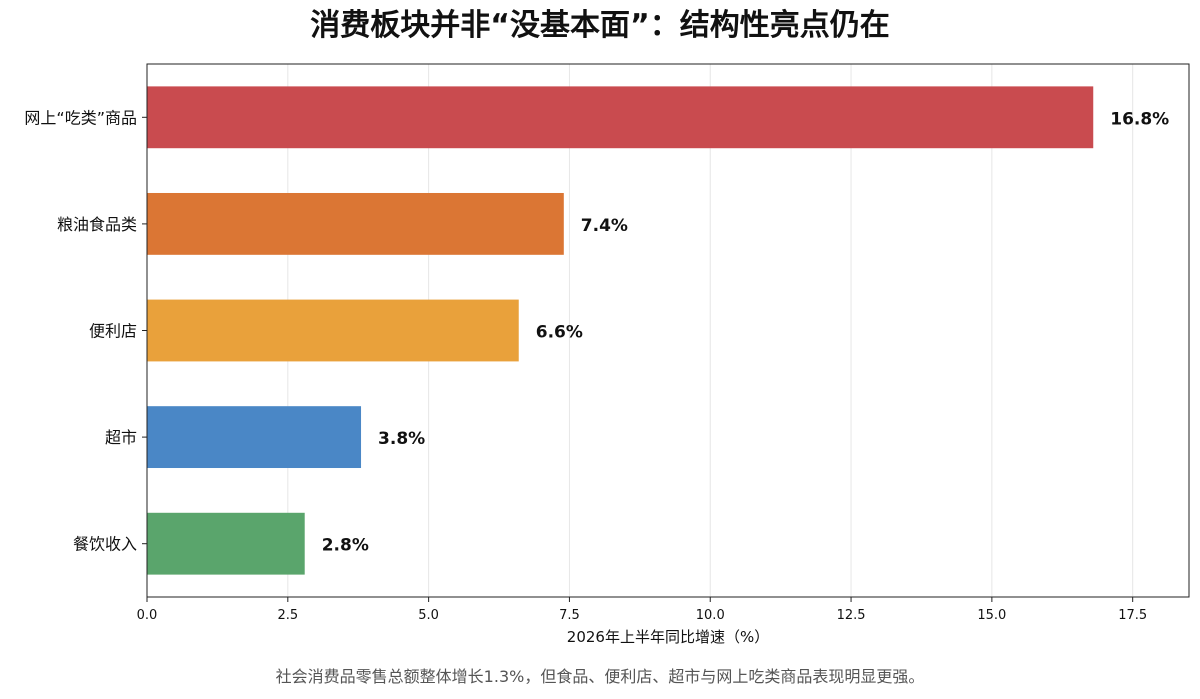 The width and height of the screenshot is (1200, 699). What do you see at coordinates (105, 544) in the screenshot?
I see `category-label: 餐饮收入` at bounding box center [105, 544].